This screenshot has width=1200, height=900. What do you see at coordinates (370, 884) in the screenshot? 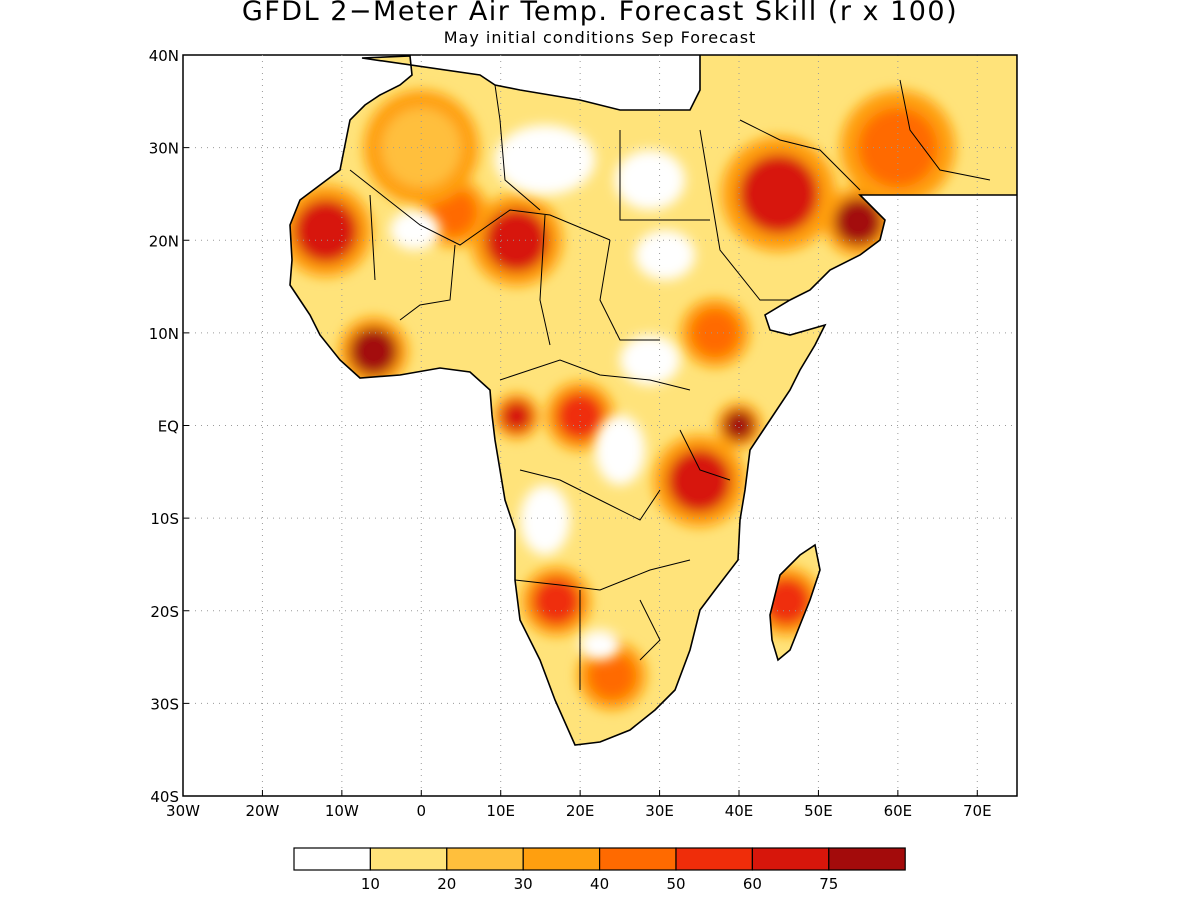
I see `colorbar-label: 10` at bounding box center [370, 884].